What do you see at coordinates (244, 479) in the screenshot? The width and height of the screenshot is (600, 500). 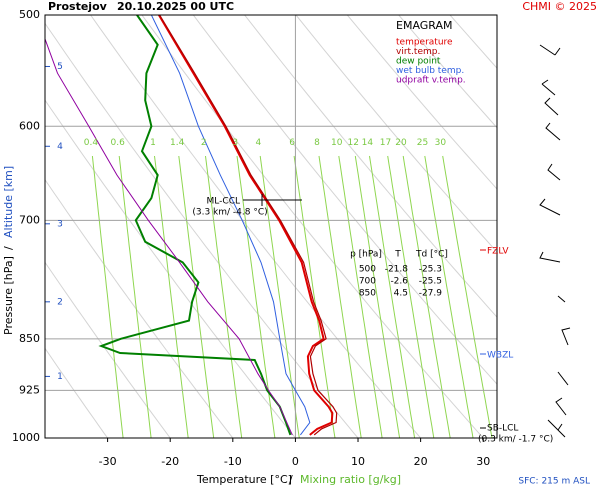 I see `x-label: Temperature [°C]` at bounding box center [244, 479].